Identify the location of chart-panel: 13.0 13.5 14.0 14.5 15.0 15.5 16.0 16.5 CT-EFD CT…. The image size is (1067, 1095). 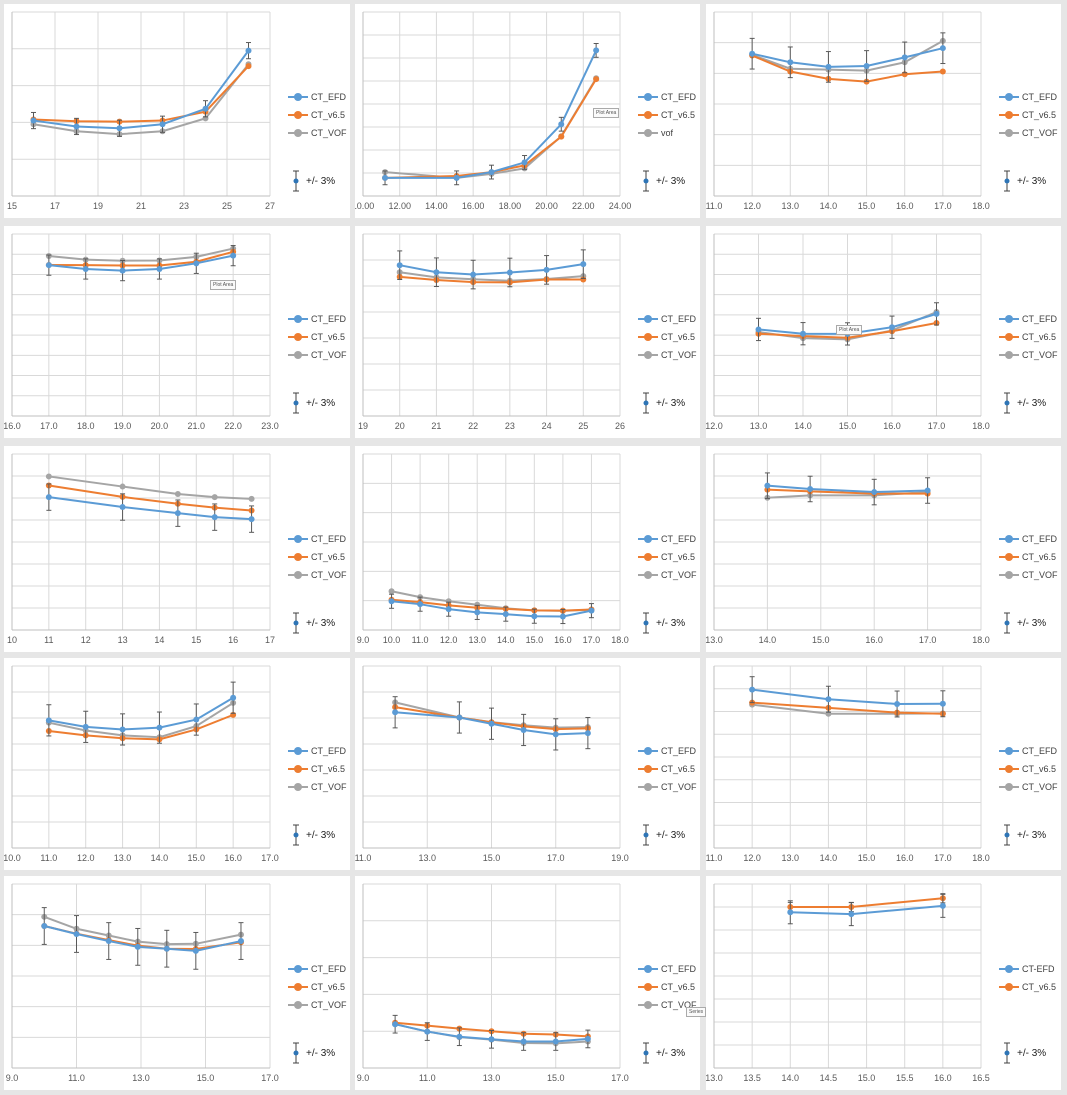
(883, 983).